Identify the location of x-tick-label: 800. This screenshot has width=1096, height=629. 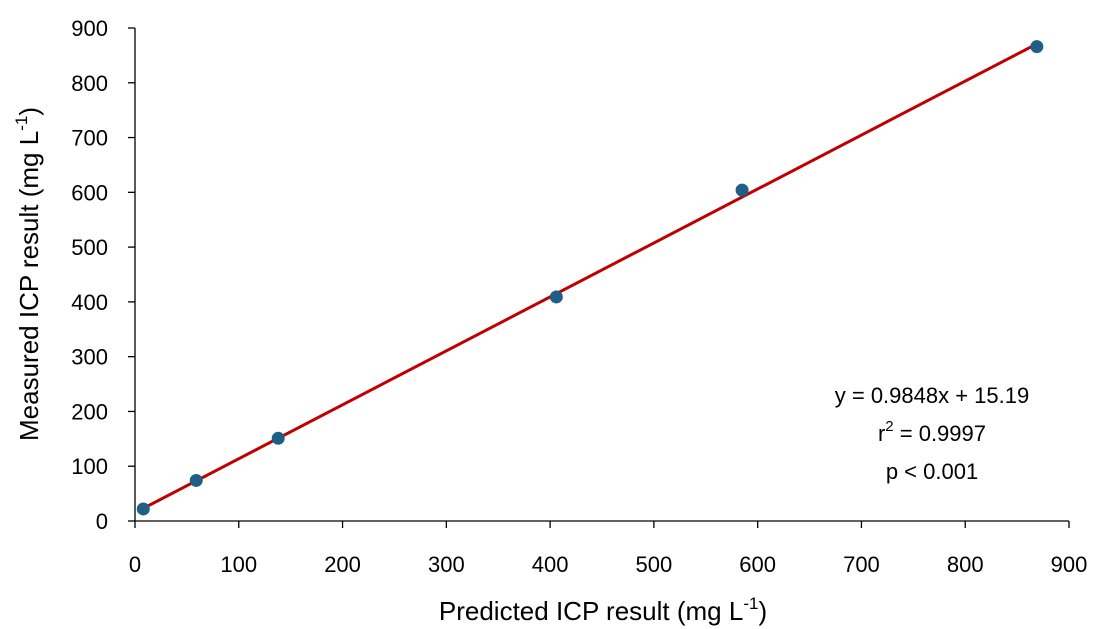
(965, 564).